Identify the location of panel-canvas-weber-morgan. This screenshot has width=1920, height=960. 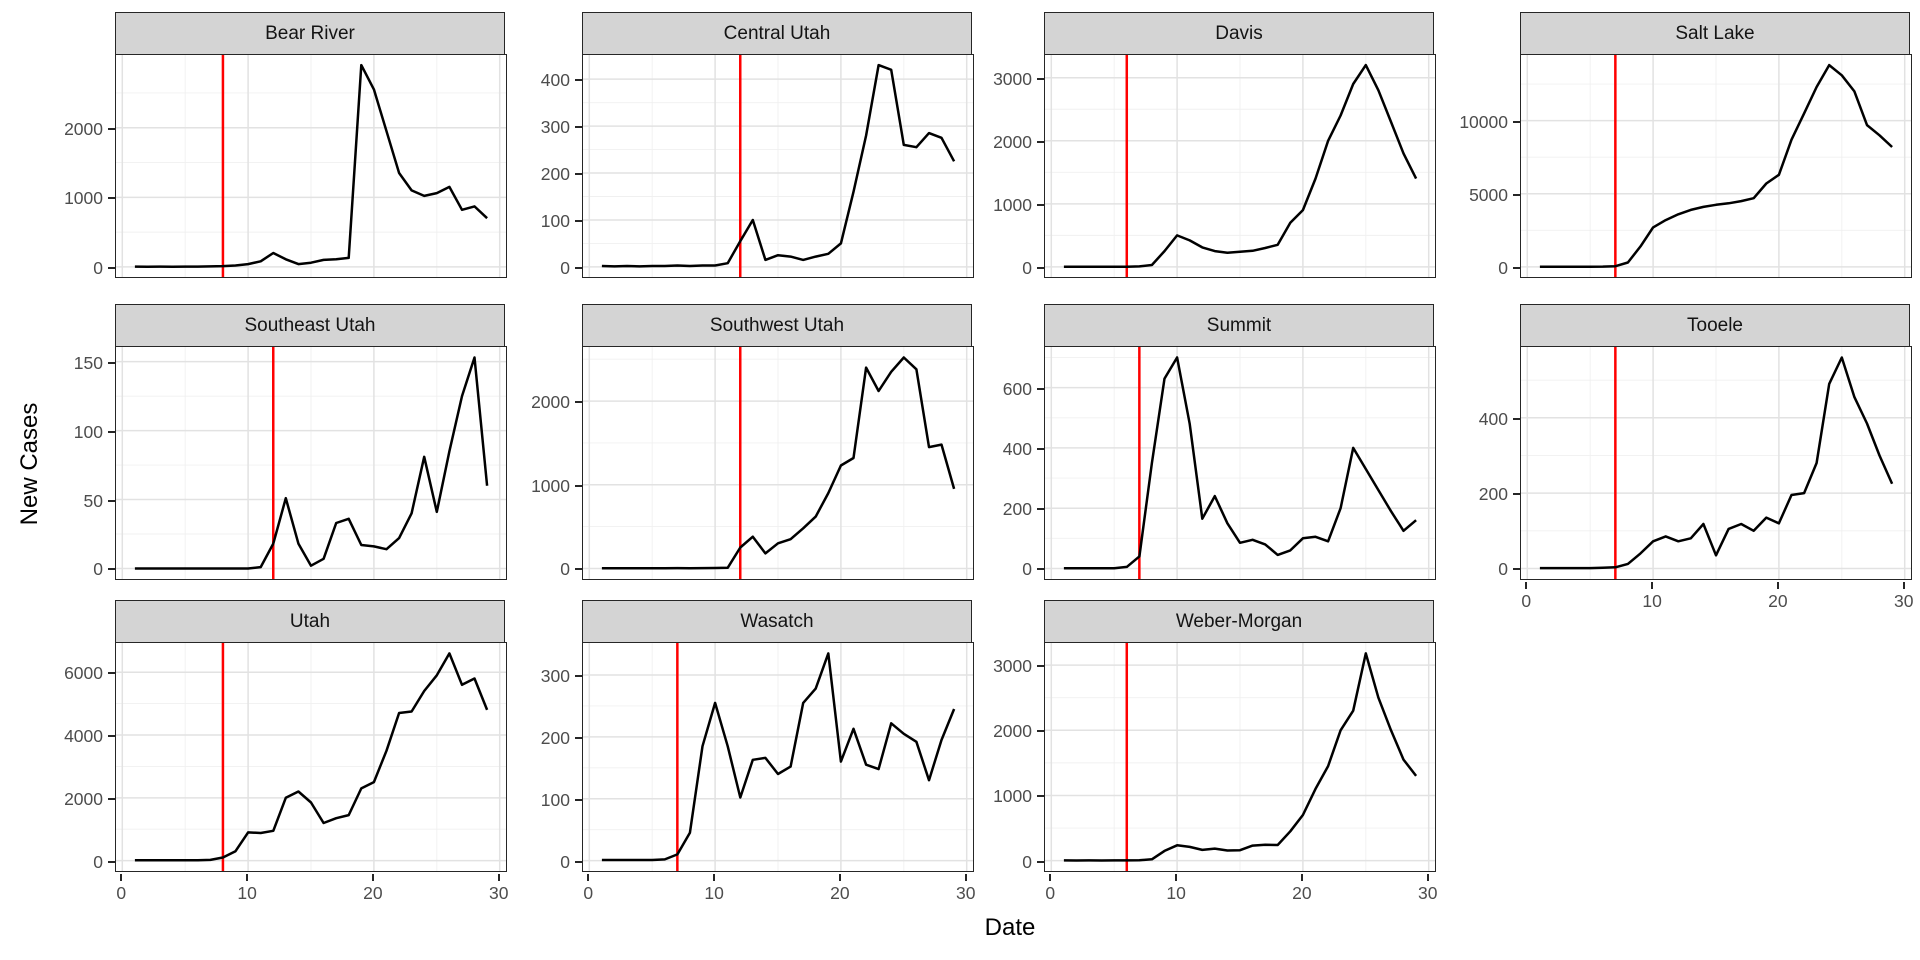
(1240, 756).